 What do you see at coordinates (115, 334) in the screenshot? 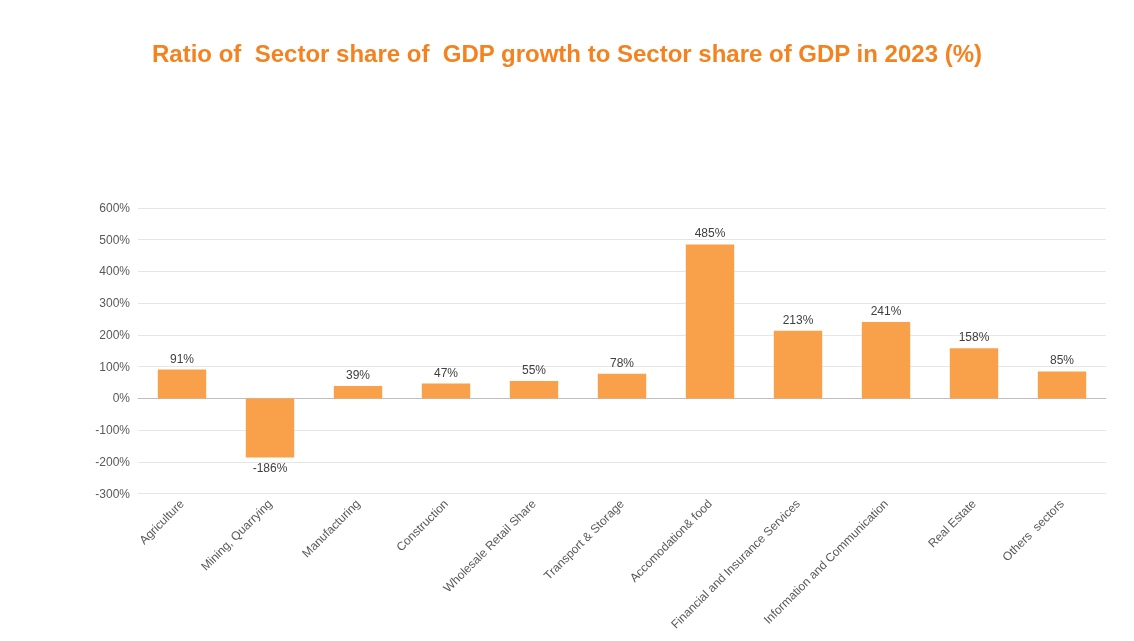
I see `y-tick-label: 200%` at bounding box center [115, 334].